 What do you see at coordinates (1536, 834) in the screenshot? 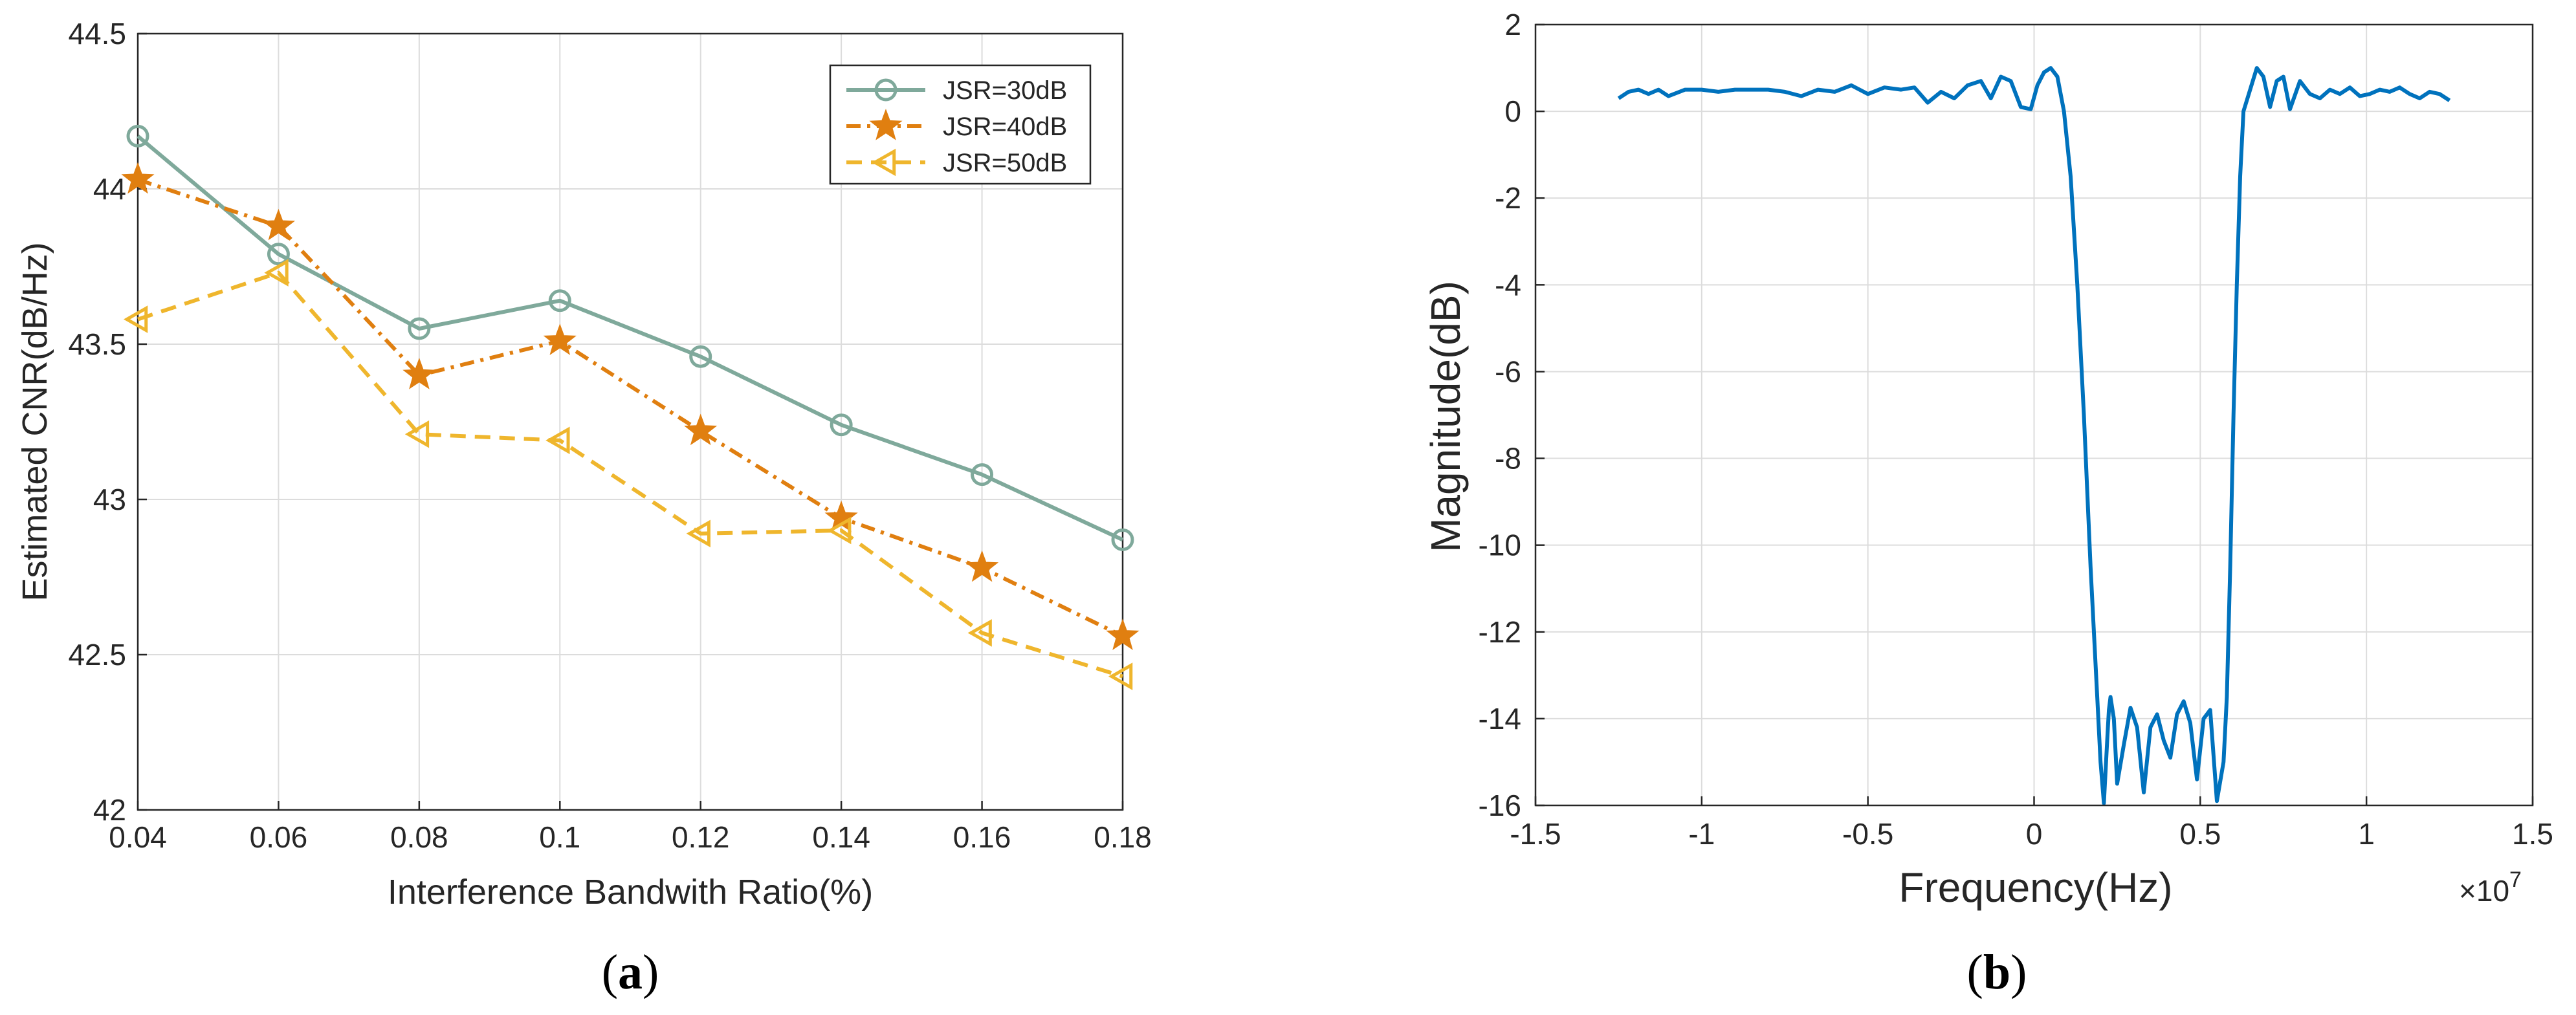
I see `x-tick-label: -1.5` at bounding box center [1536, 834].